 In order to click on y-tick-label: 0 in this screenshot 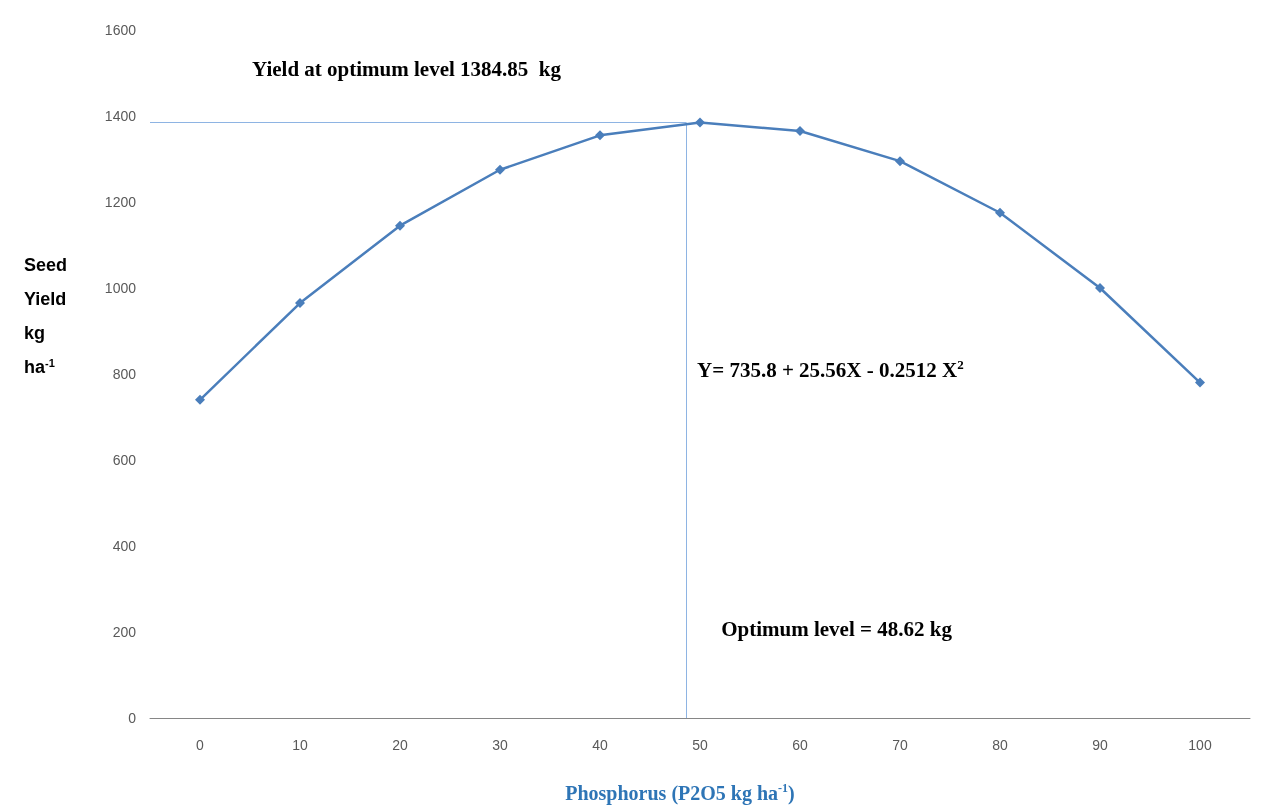, I will do `click(132, 718)`.